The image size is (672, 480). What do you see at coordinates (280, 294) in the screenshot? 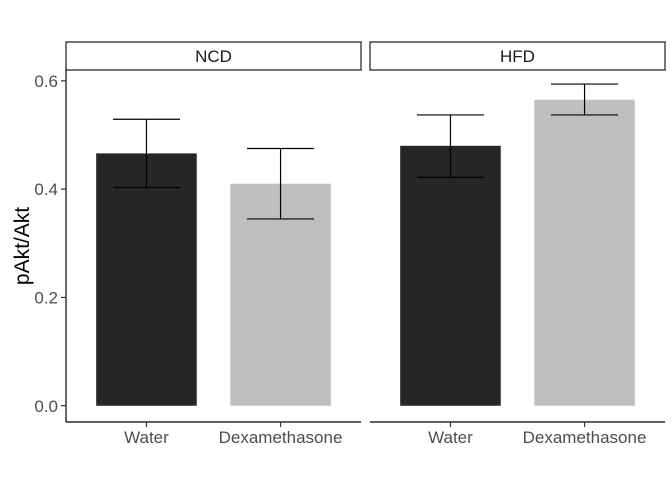
I see `bar-ncd-dexamethasone` at bounding box center [280, 294].